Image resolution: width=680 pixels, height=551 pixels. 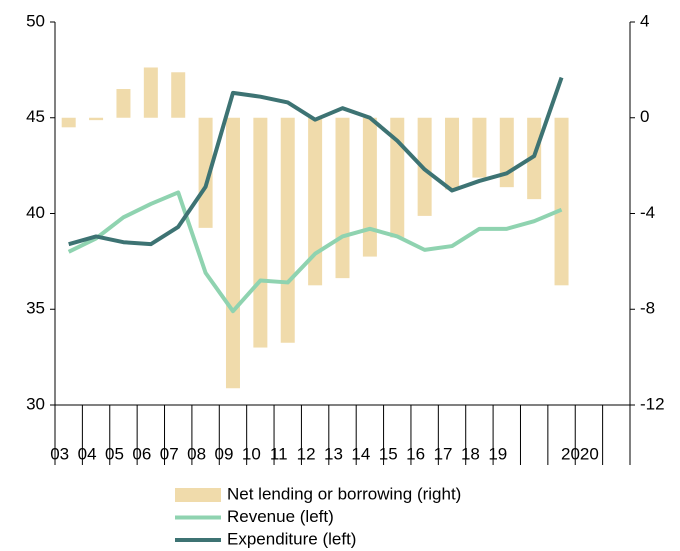 What do you see at coordinates (644, 20) in the screenshot?
I see `y2-tick-label: 4` at bounding box center [644, 20].